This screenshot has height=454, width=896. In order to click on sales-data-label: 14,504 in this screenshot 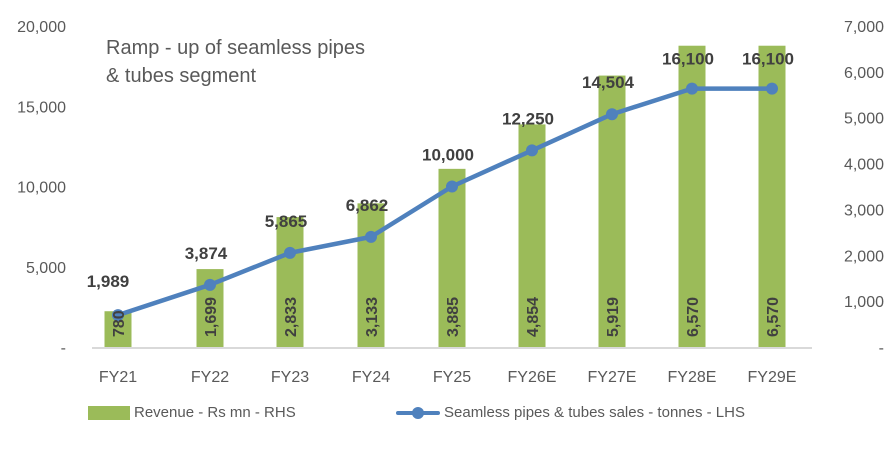, I will do `click(608, 82)`.